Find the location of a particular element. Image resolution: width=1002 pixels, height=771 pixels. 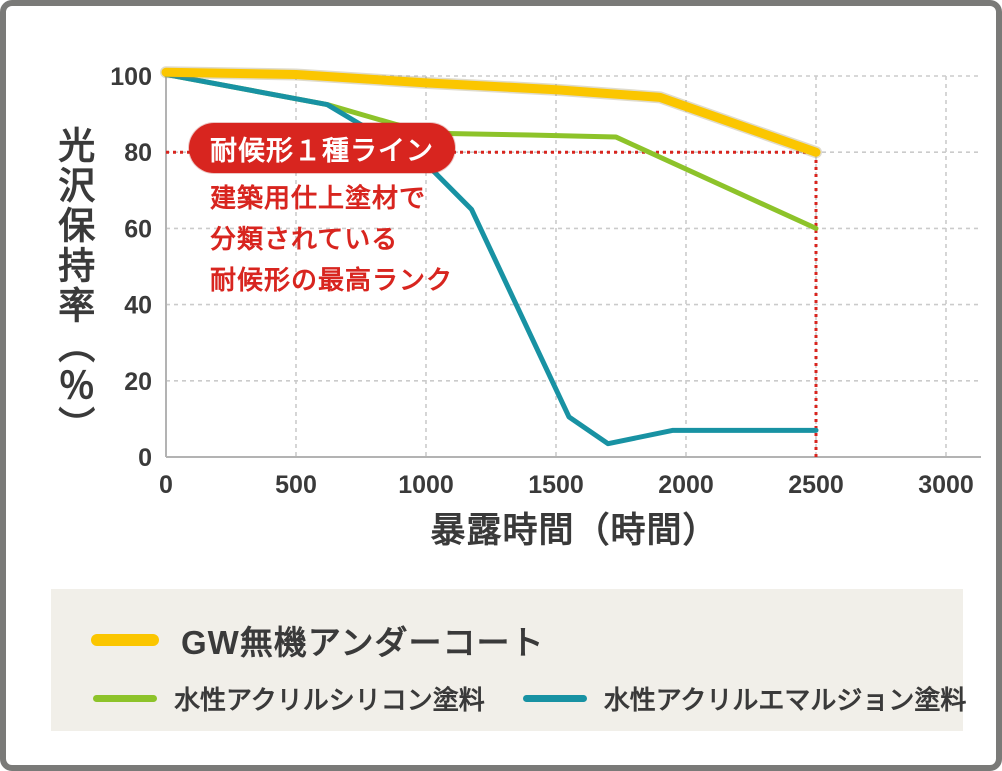

y-tick-label-0: 0 is located at coordinates (145, 458).